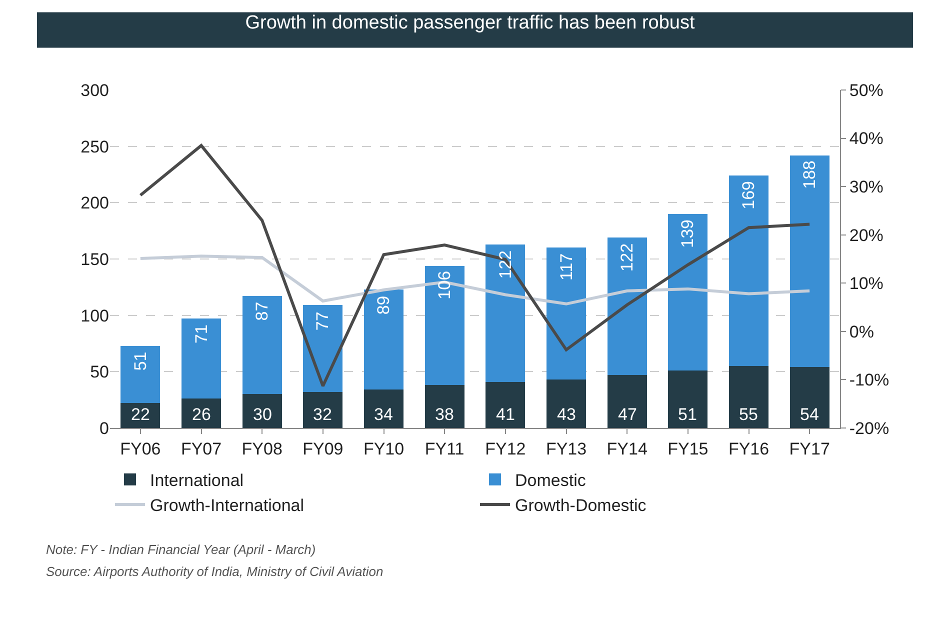 Image resolution: width=940 pixels, height=628 pixels. What do you see at coordinates (383, 305) in the screenshot?
I see `data-label: 89` at bounding box center [383, 305].